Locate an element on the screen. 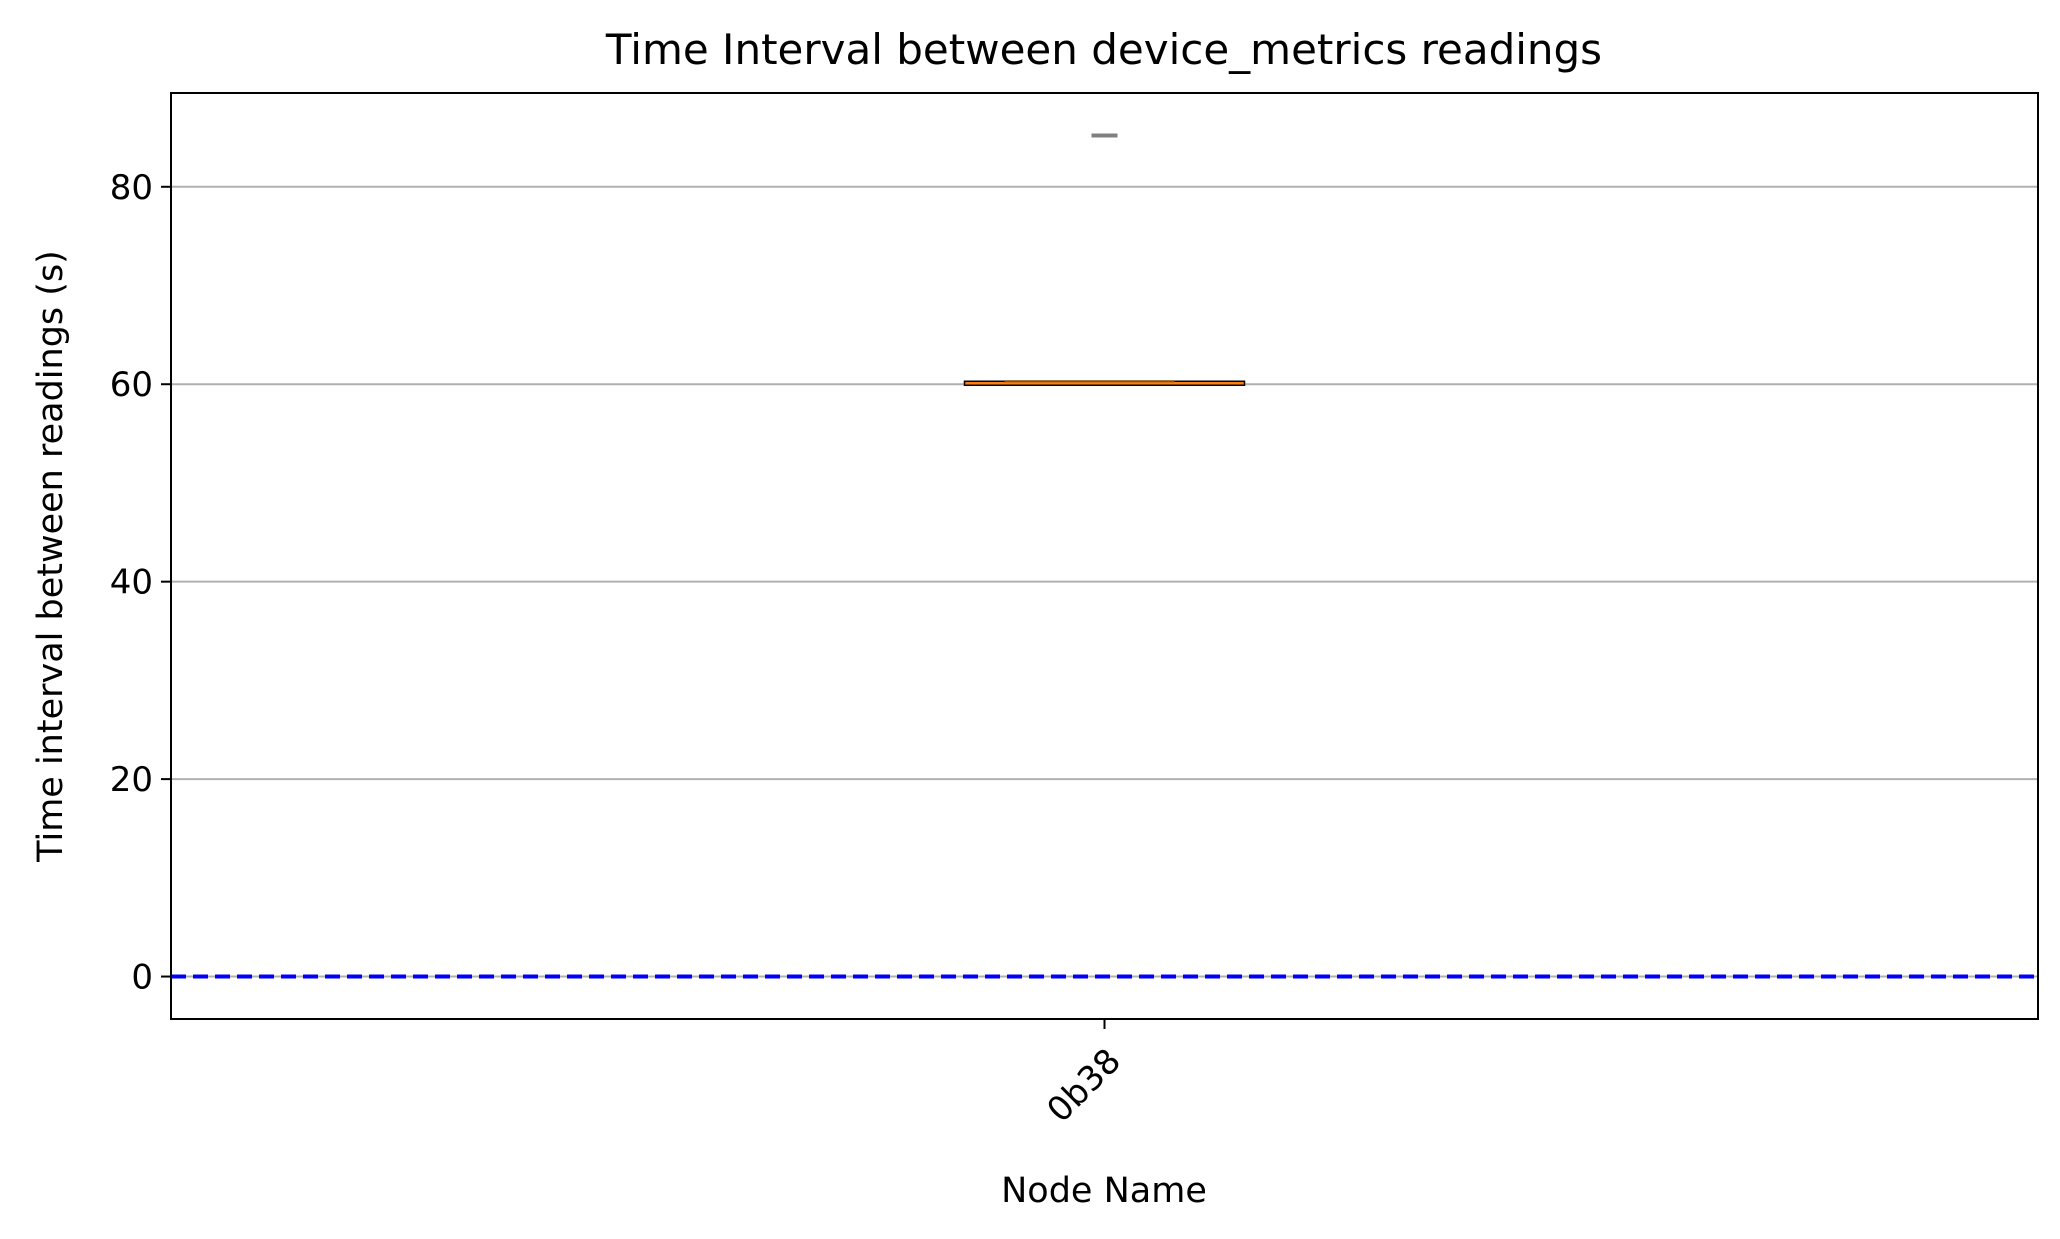 The image size is (2060, 1239). y-tick-label: 80 is located at coordinates (131, 188).